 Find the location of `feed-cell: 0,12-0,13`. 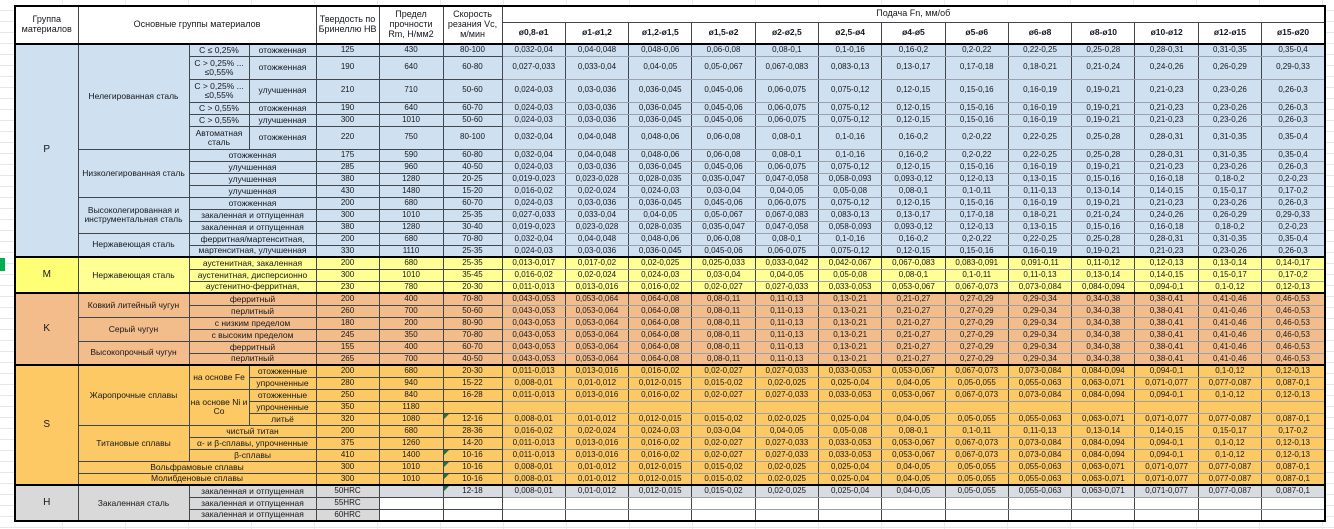

feed-cell: 0,12-0,13 is located at coordinates (976, 179).